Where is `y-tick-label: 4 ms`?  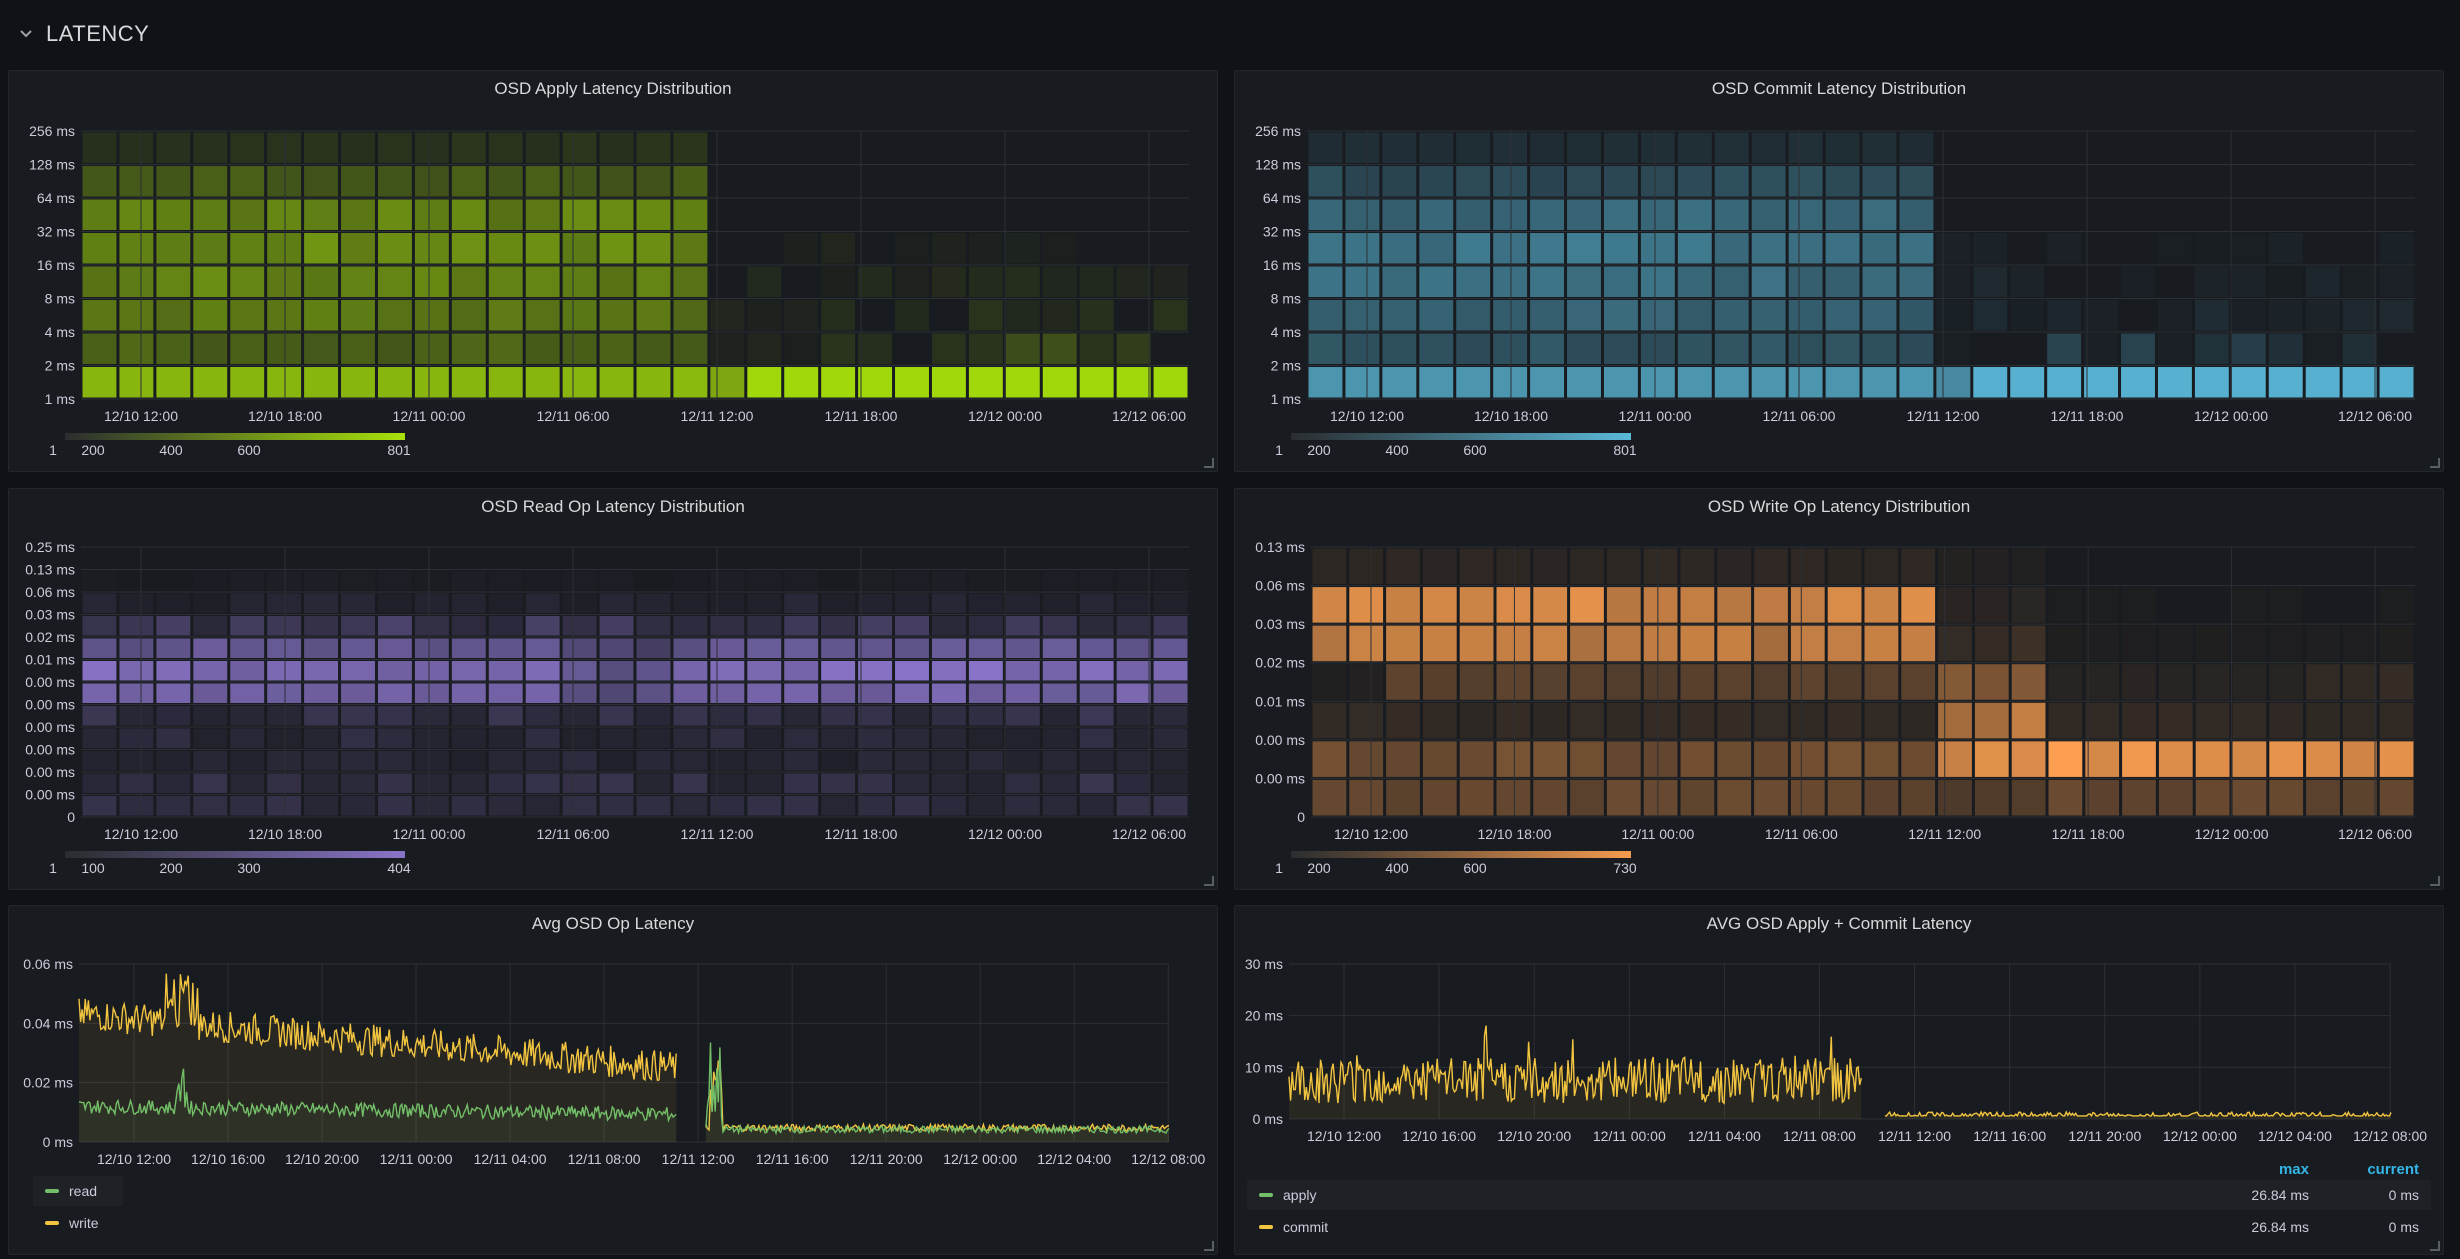
y-tick-label: 4 ms is located at coordinates (60, 332).